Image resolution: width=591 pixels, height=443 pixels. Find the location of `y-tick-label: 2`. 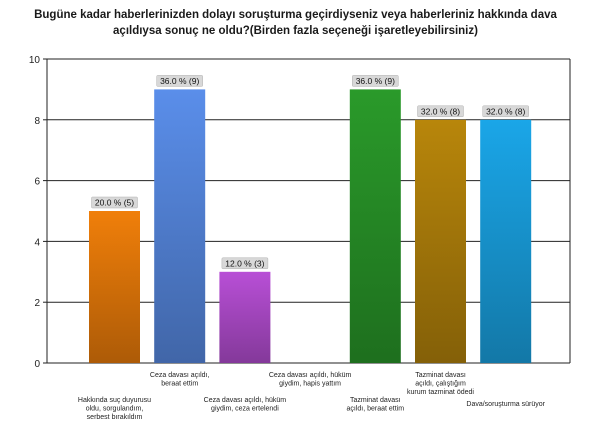

y-tick-label: 2 is located at coordinates (37, 303).